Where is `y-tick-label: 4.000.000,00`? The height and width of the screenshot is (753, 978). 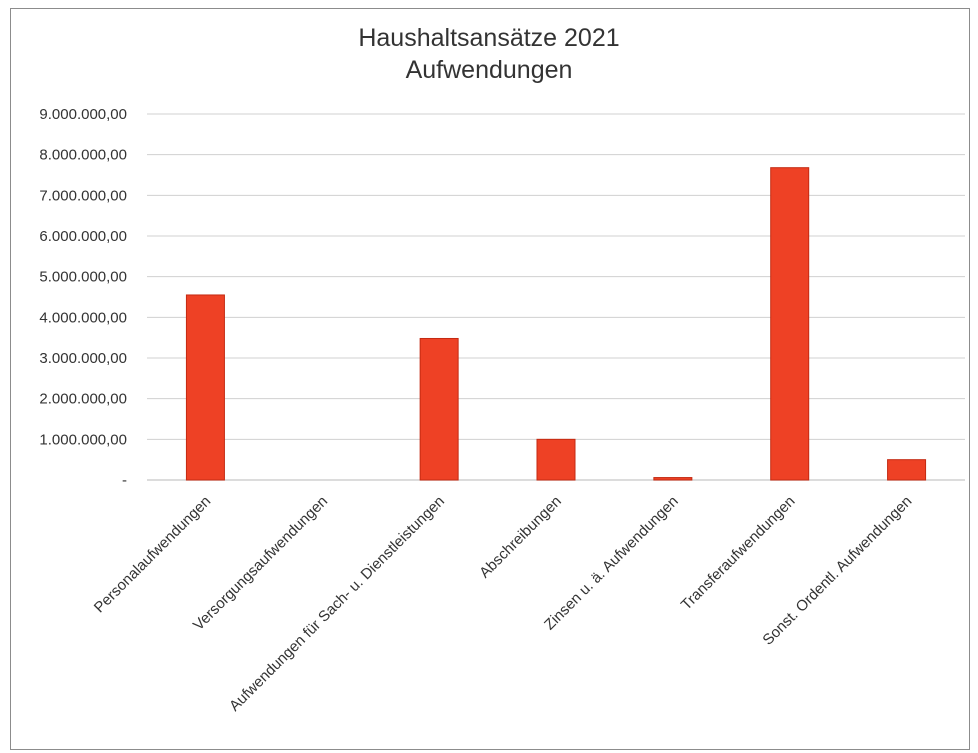
y-tick-label: 4.000.000,00 is located at coordinates (83, 317).